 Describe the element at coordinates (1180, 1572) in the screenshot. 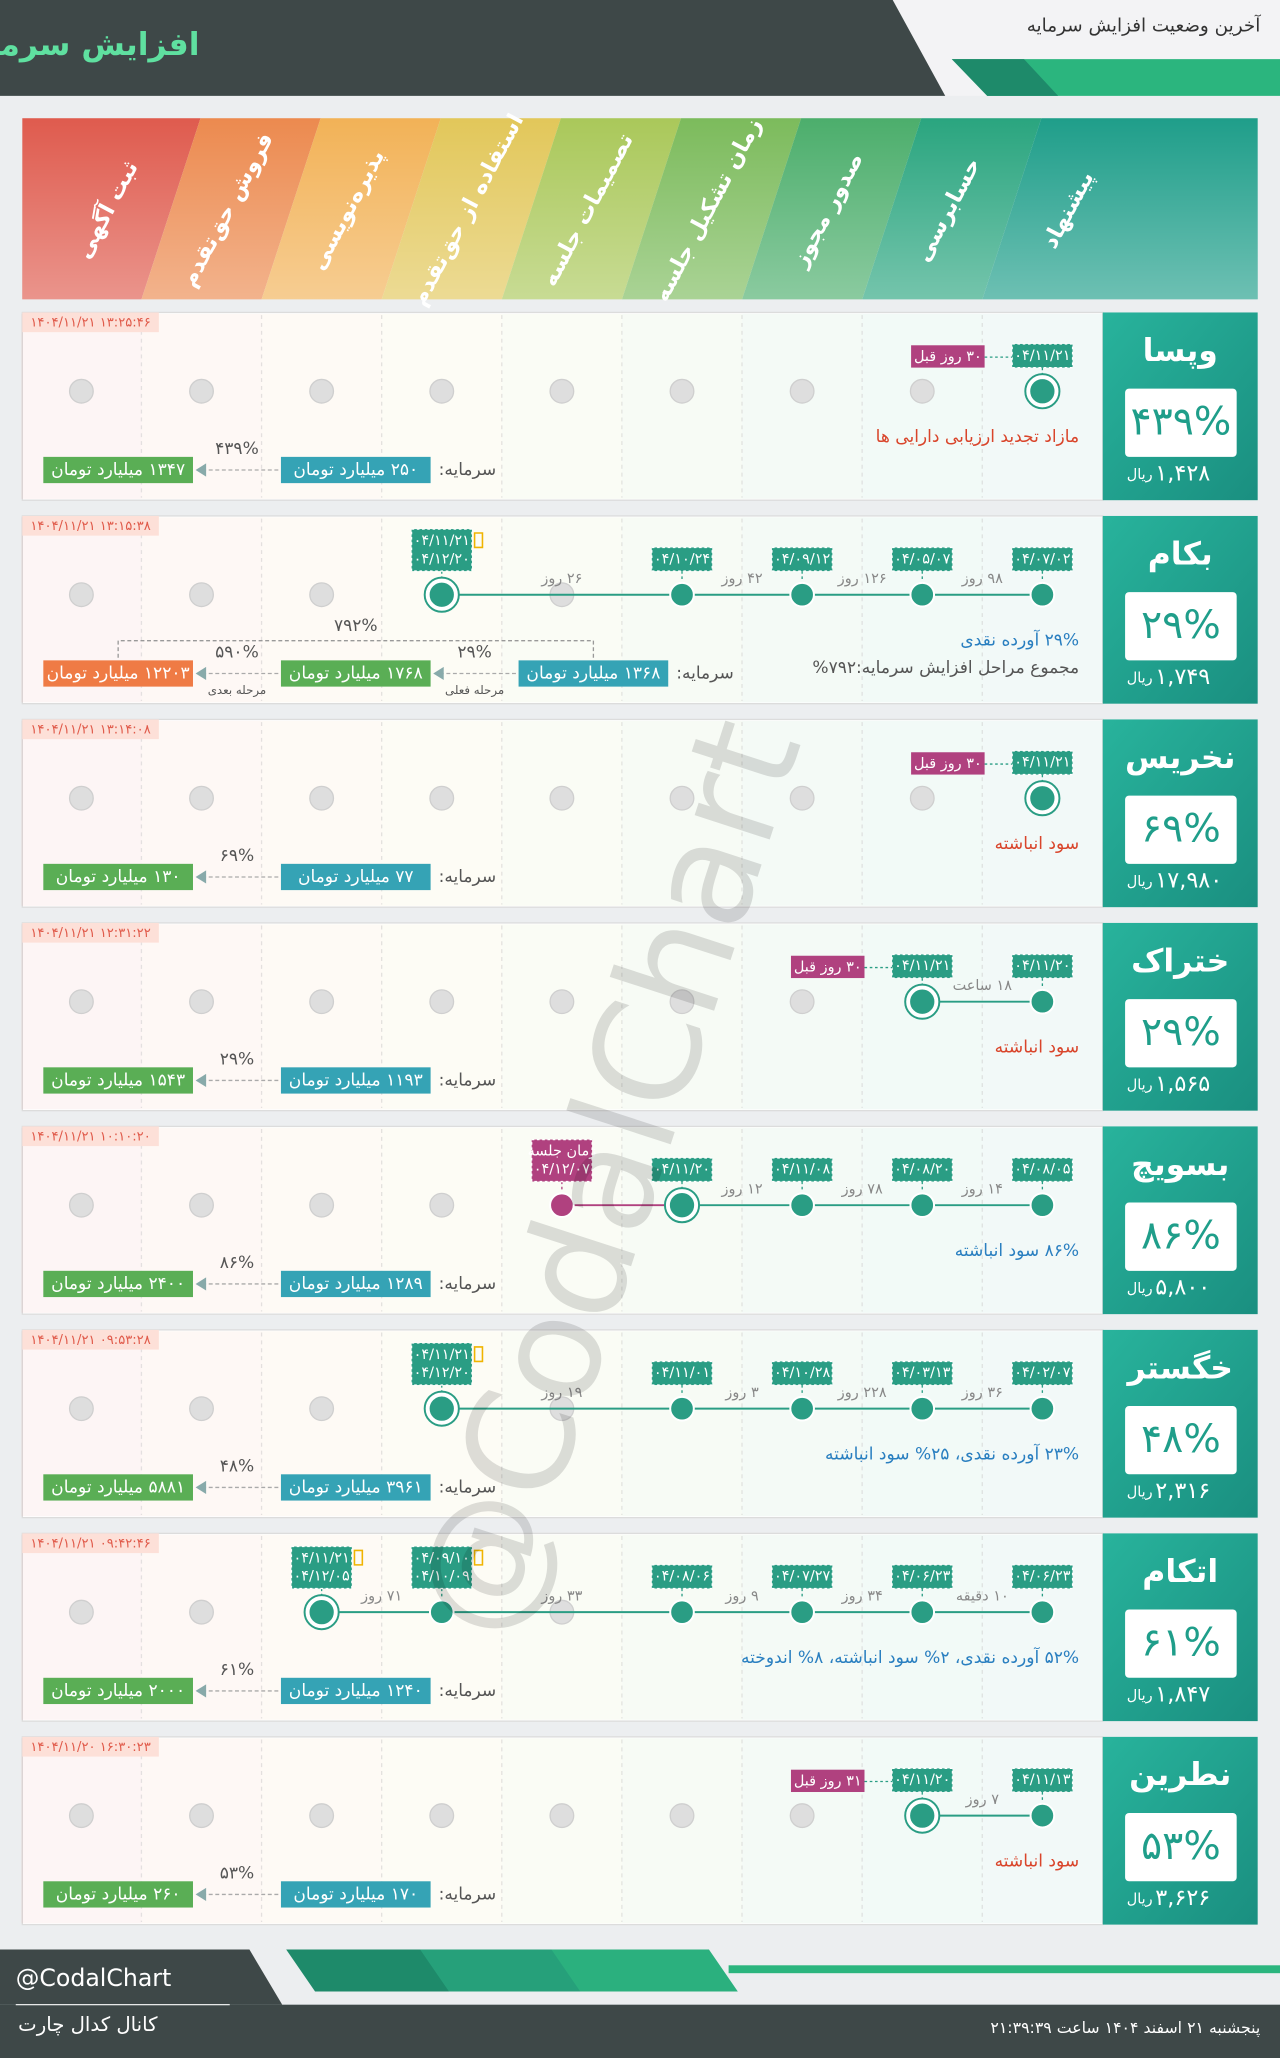

I see `company-name: اتکام` at that location.